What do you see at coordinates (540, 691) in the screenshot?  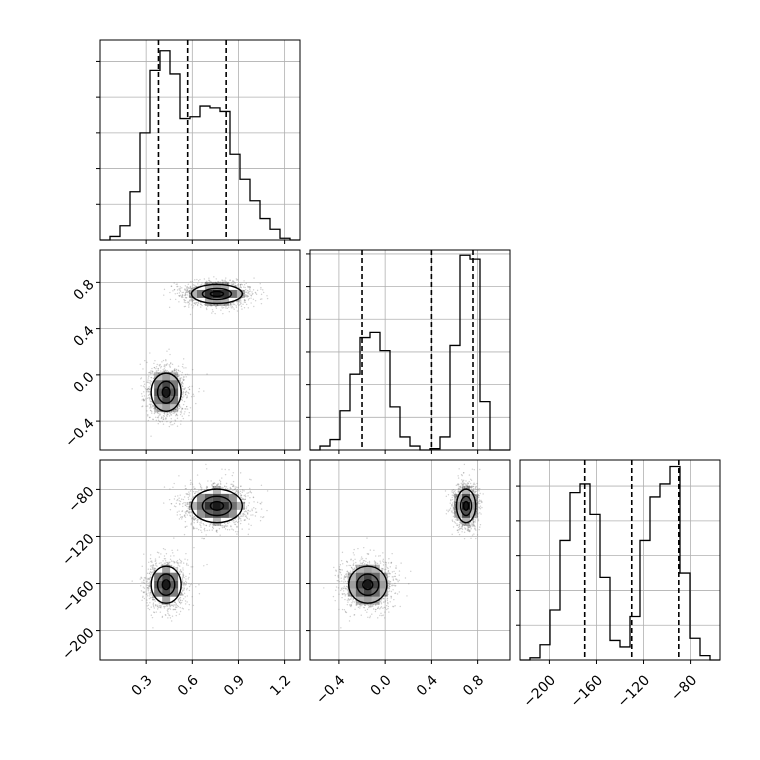 I see `x-tick-label: −200` at bounding box center [540, 691].